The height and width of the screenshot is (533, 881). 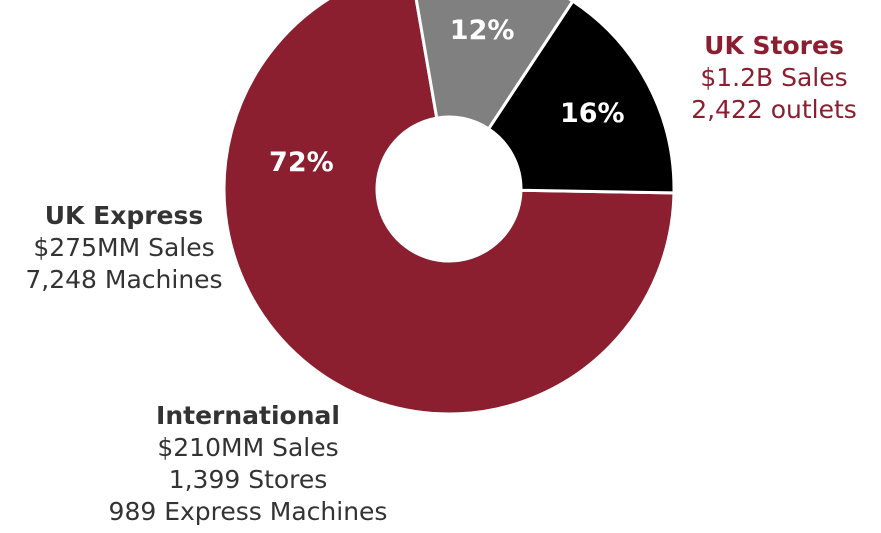 I want to click on uk-stores-sales: $1.2B Sales, so click(x=774, y=77).